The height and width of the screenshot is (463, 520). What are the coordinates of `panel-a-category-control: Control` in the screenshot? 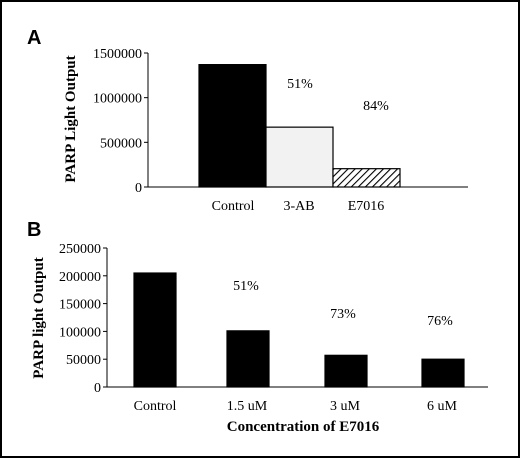 It's located at (233, 206).